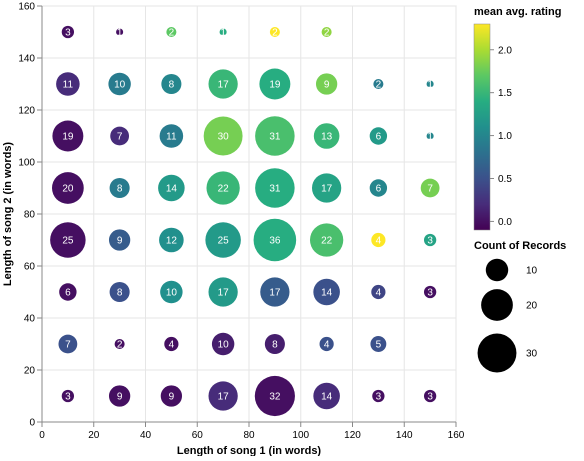  I want to click on size-legend: Count of Records 10 20 30, so click(520, 306).